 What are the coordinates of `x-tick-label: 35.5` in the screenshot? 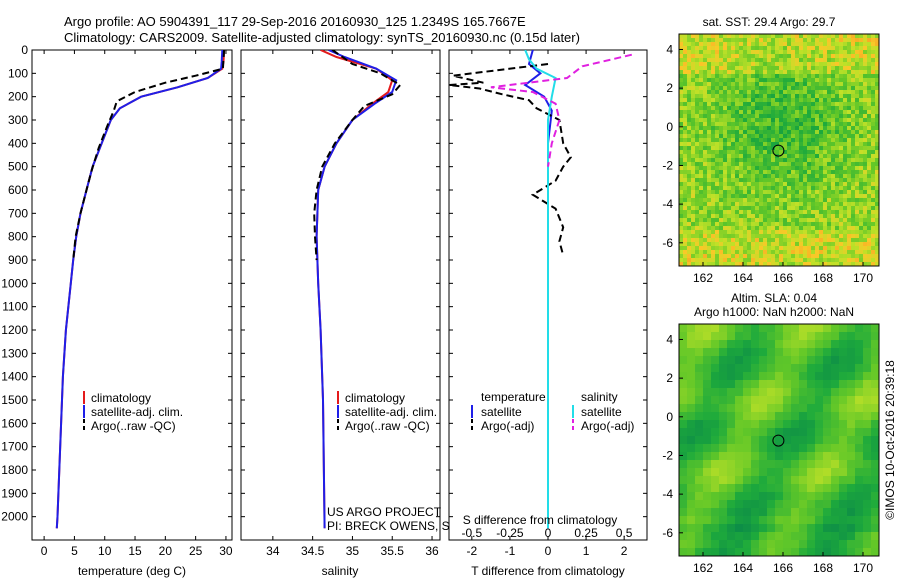 It's located at (393, 551).